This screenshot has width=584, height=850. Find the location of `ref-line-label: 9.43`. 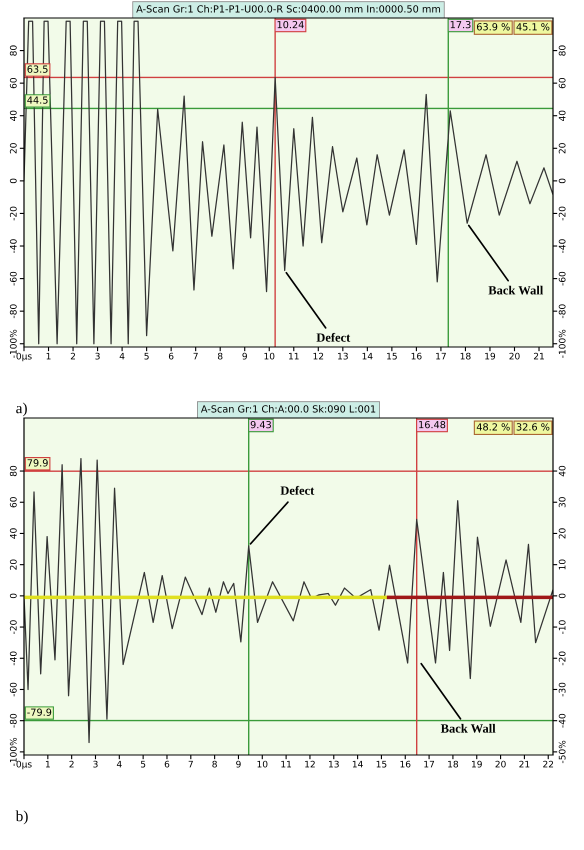

ref-line-label: 9.43 is located at coordinates (260, 424).